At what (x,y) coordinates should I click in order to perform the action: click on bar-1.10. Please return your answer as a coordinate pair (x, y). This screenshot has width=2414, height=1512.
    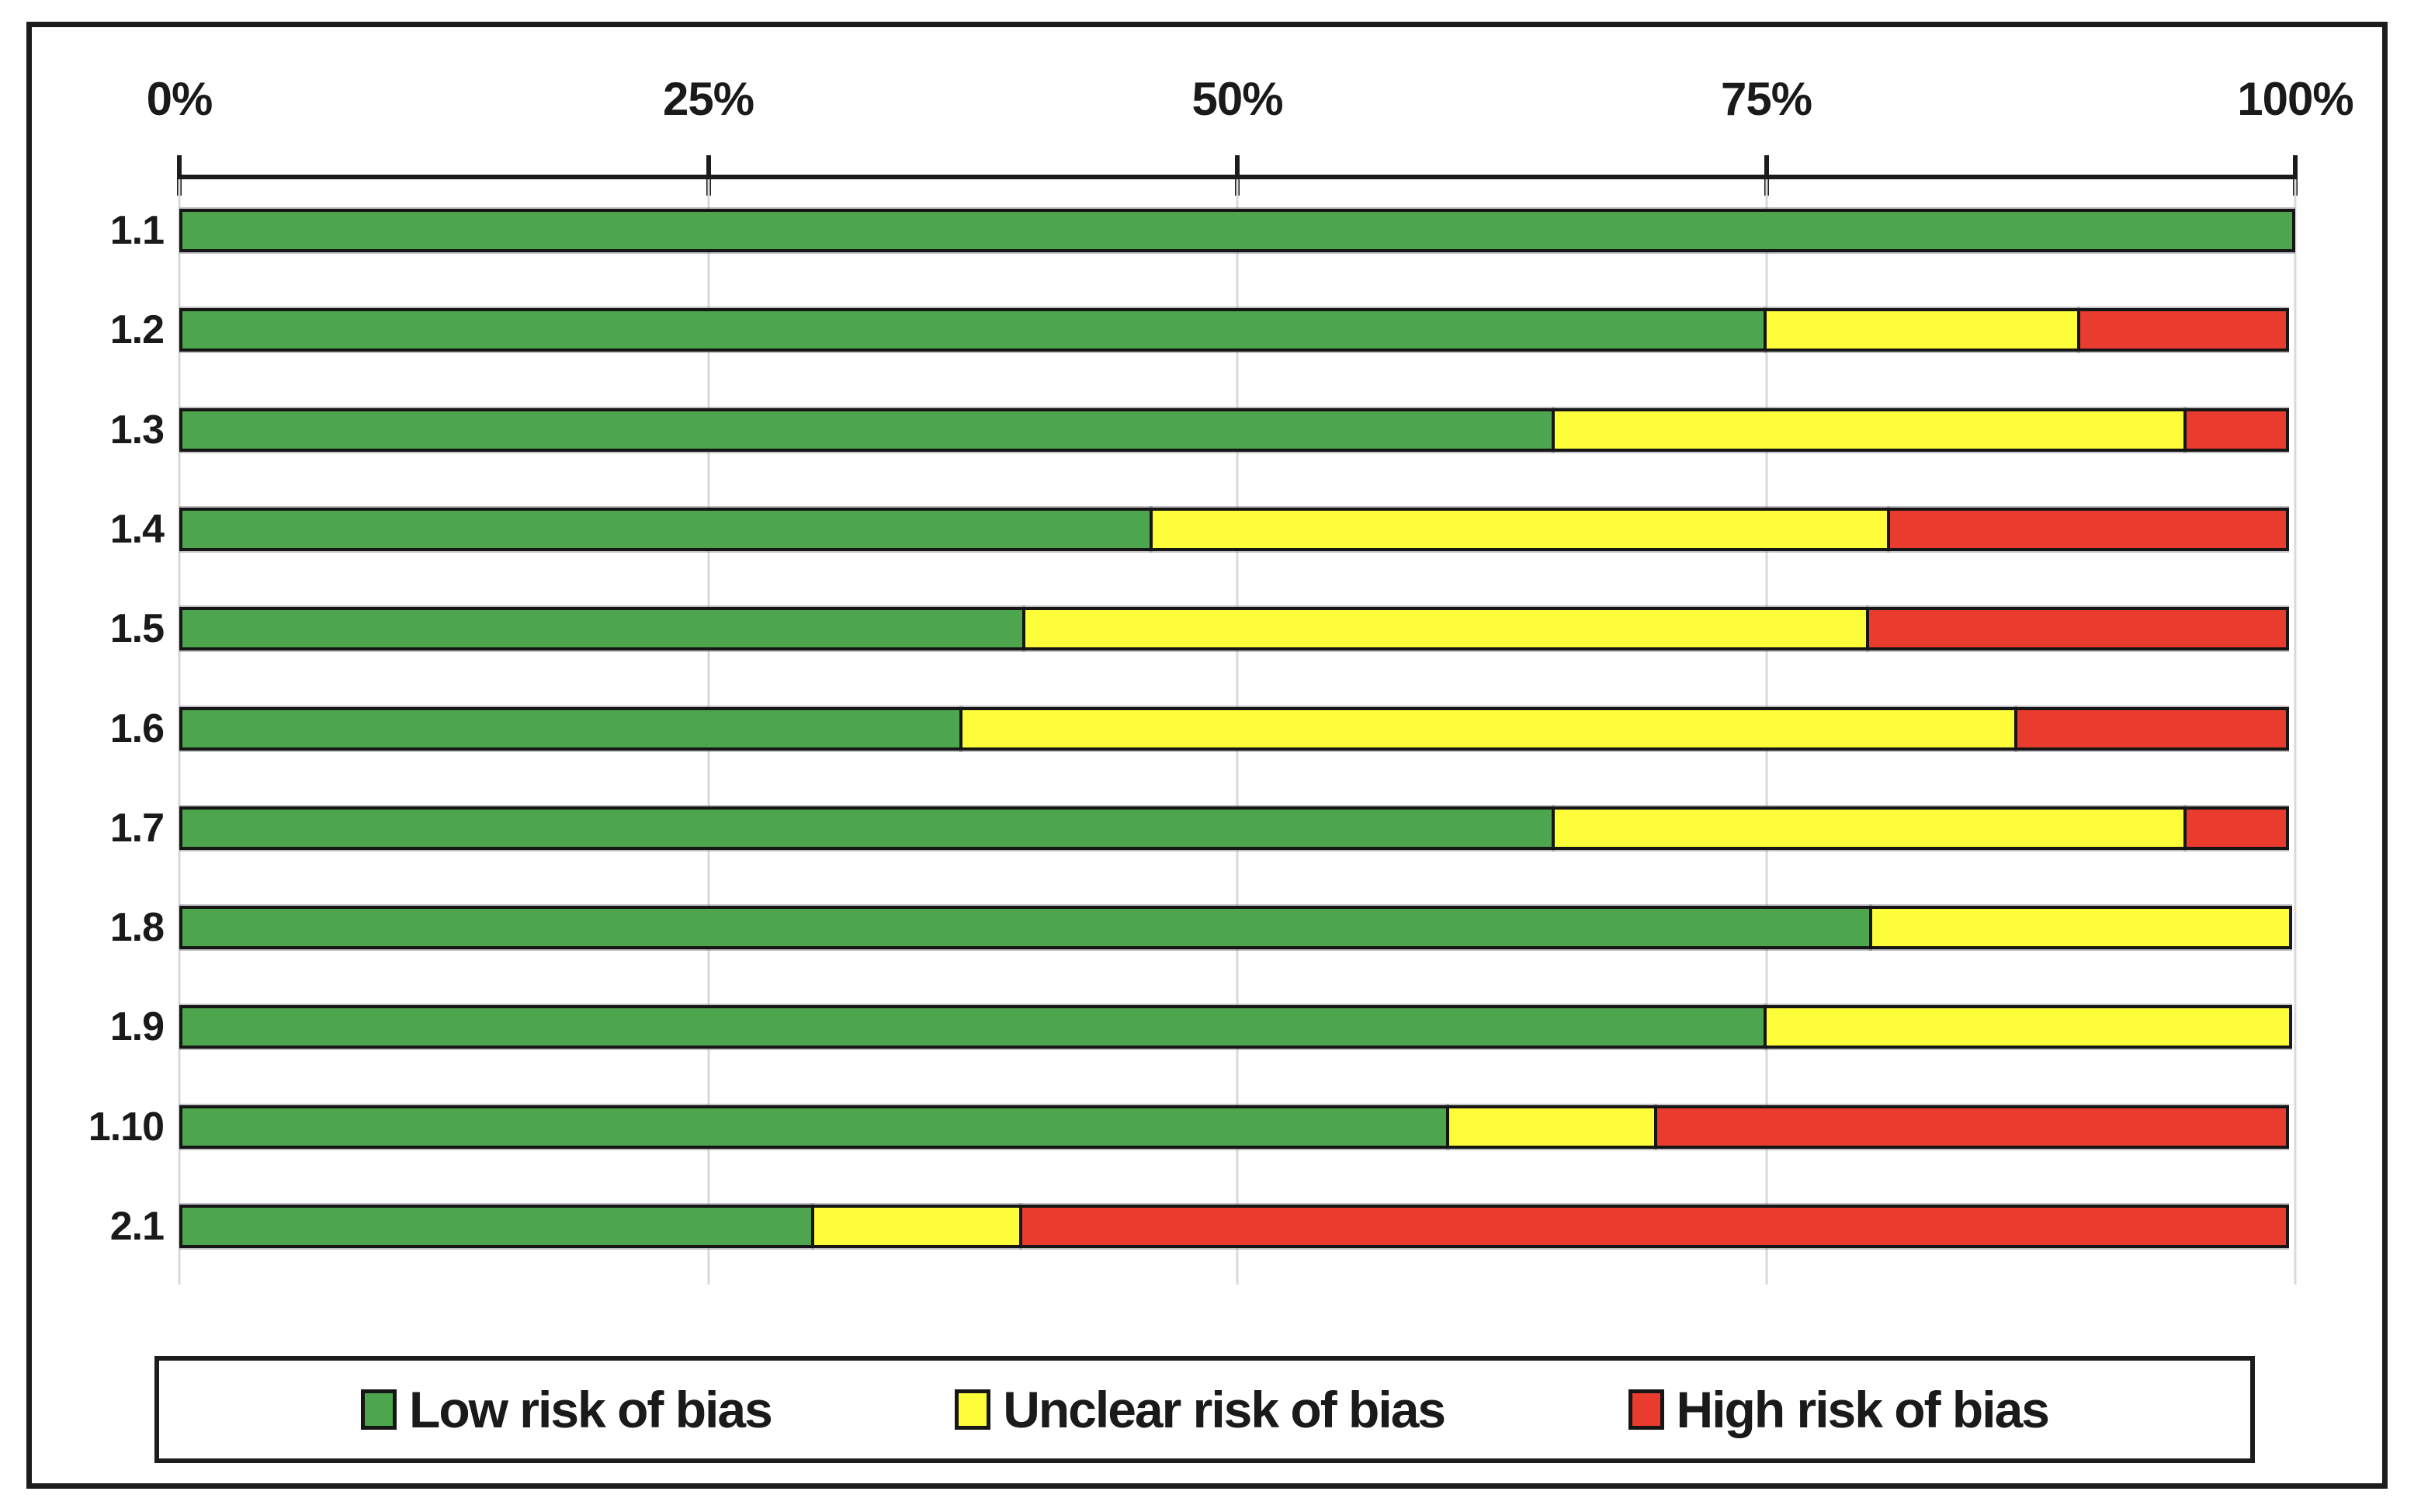
    Looking at the image, I should click on (1237, 1127).